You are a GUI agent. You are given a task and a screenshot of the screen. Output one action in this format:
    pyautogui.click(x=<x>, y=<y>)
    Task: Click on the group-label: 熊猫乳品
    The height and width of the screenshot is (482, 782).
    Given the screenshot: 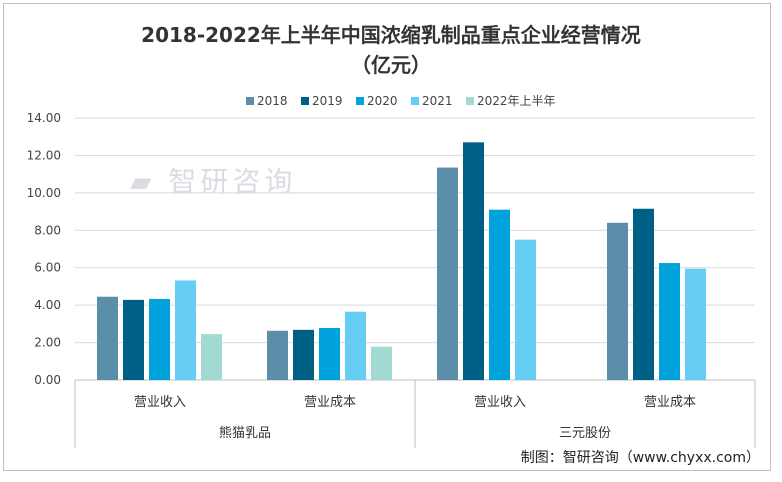 What is the action you would take?
    pyautogui.click(x=245, y=433)
    